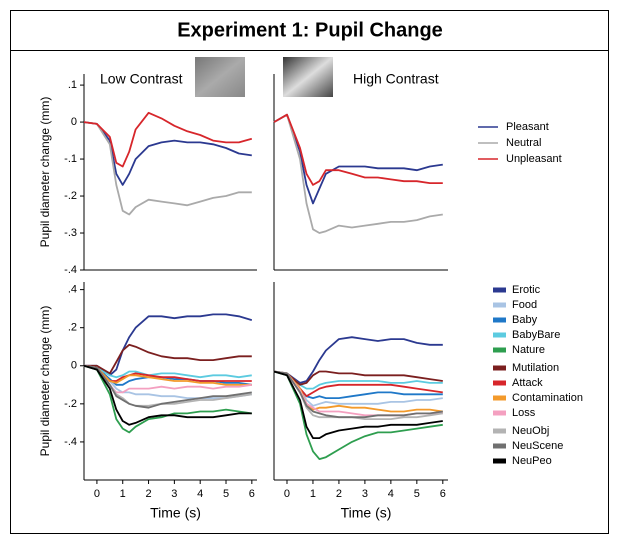 Image resolution: width=619 pixels, height=544 pixels. What do you see at coordinates (72, 290) in the screenshot?
I see `y-tick-label: .4` at bounding box center [72, 290].